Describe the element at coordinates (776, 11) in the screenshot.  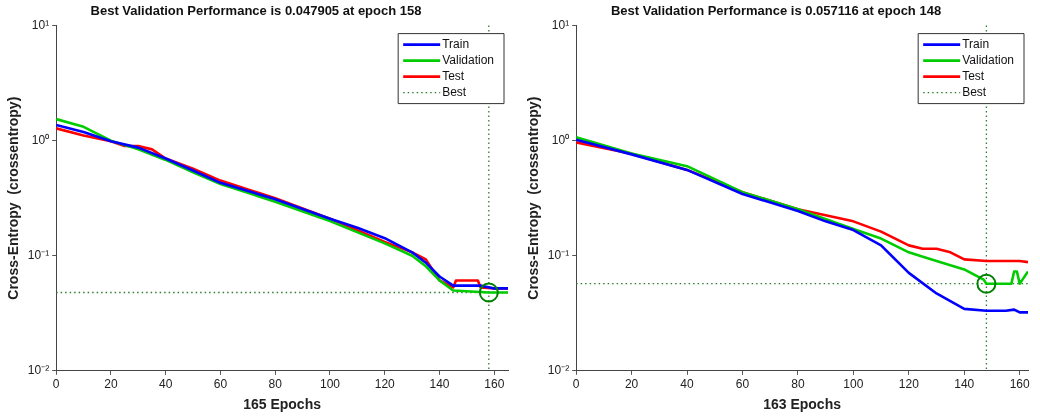
I see `chart-title: Best Validation Performance is 0.057116 at epoch 148` at that location.